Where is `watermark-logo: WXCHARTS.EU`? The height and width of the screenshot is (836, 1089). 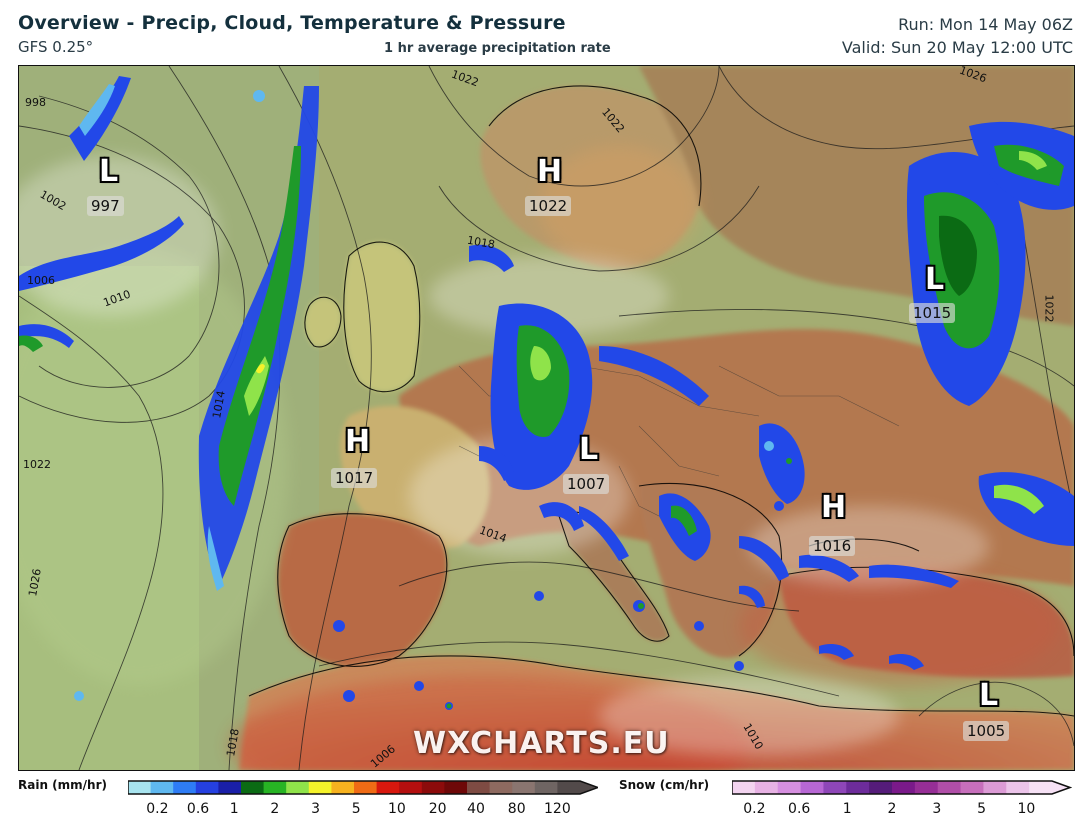
watermark-logo: WXCHARTS.EU is located at coordinates (541, 743).